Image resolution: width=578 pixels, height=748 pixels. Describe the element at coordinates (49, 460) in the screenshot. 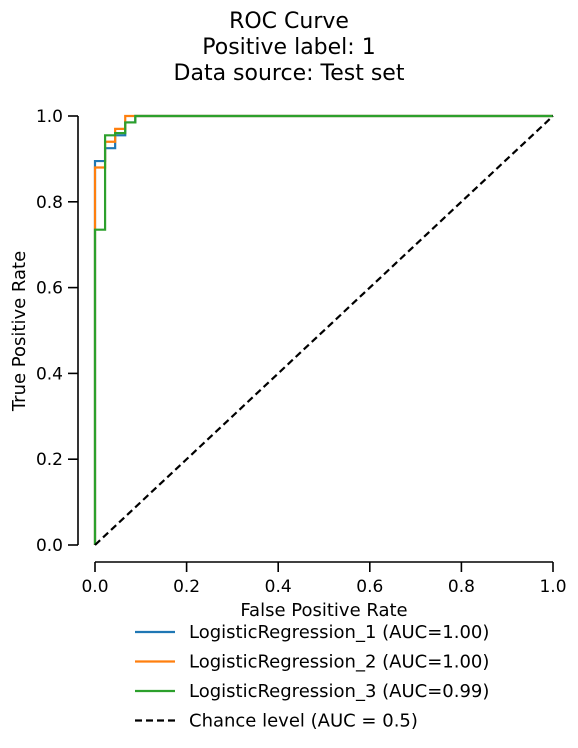

I see `y-tick-label: 0.2` at that location.